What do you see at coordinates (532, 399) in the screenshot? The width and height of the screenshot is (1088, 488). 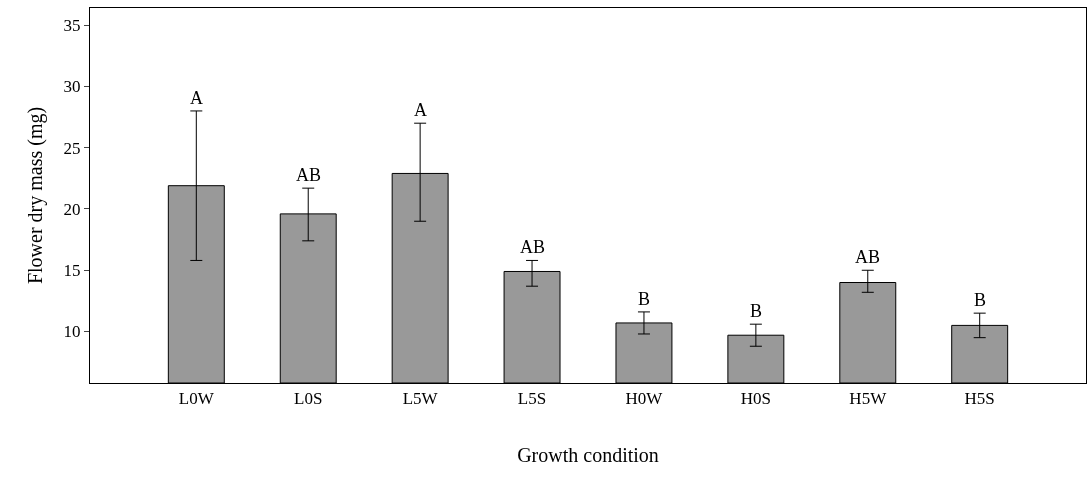 I see `x-tick-label: L5S` at bounding box center [532, 399].